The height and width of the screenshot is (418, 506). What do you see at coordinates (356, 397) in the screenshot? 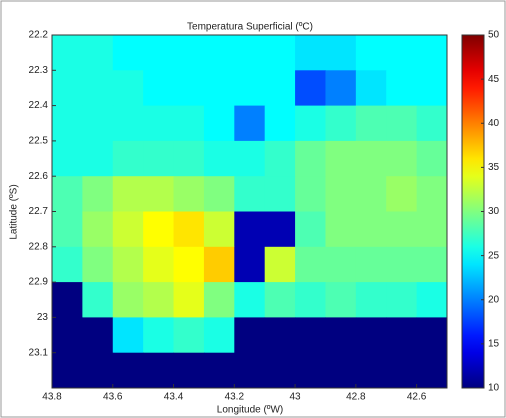
I see `x-tick-label: 42.8` at bounding box center [356, 397].